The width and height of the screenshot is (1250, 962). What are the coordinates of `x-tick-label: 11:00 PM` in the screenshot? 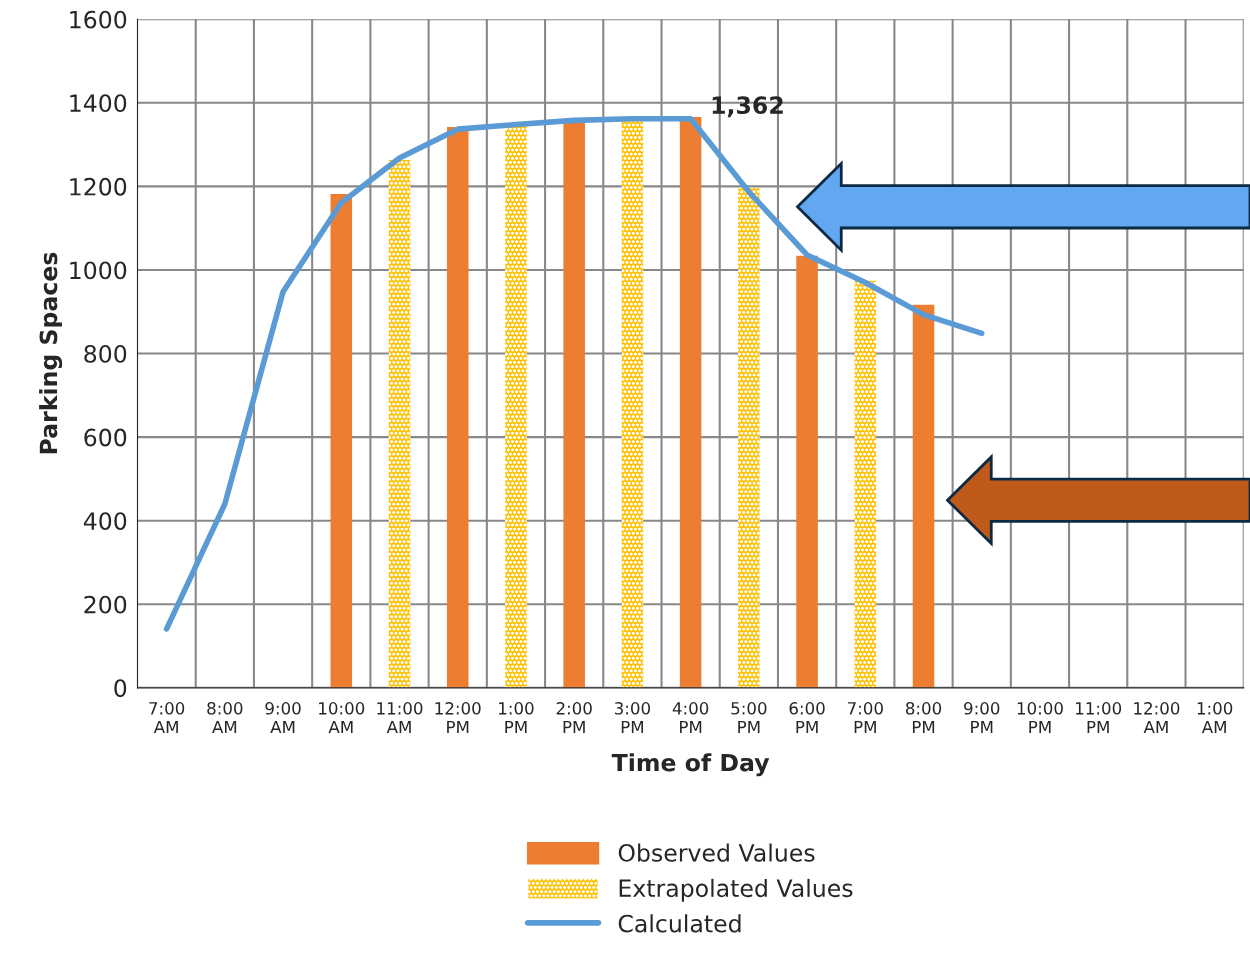 It's located at (1099, 718).